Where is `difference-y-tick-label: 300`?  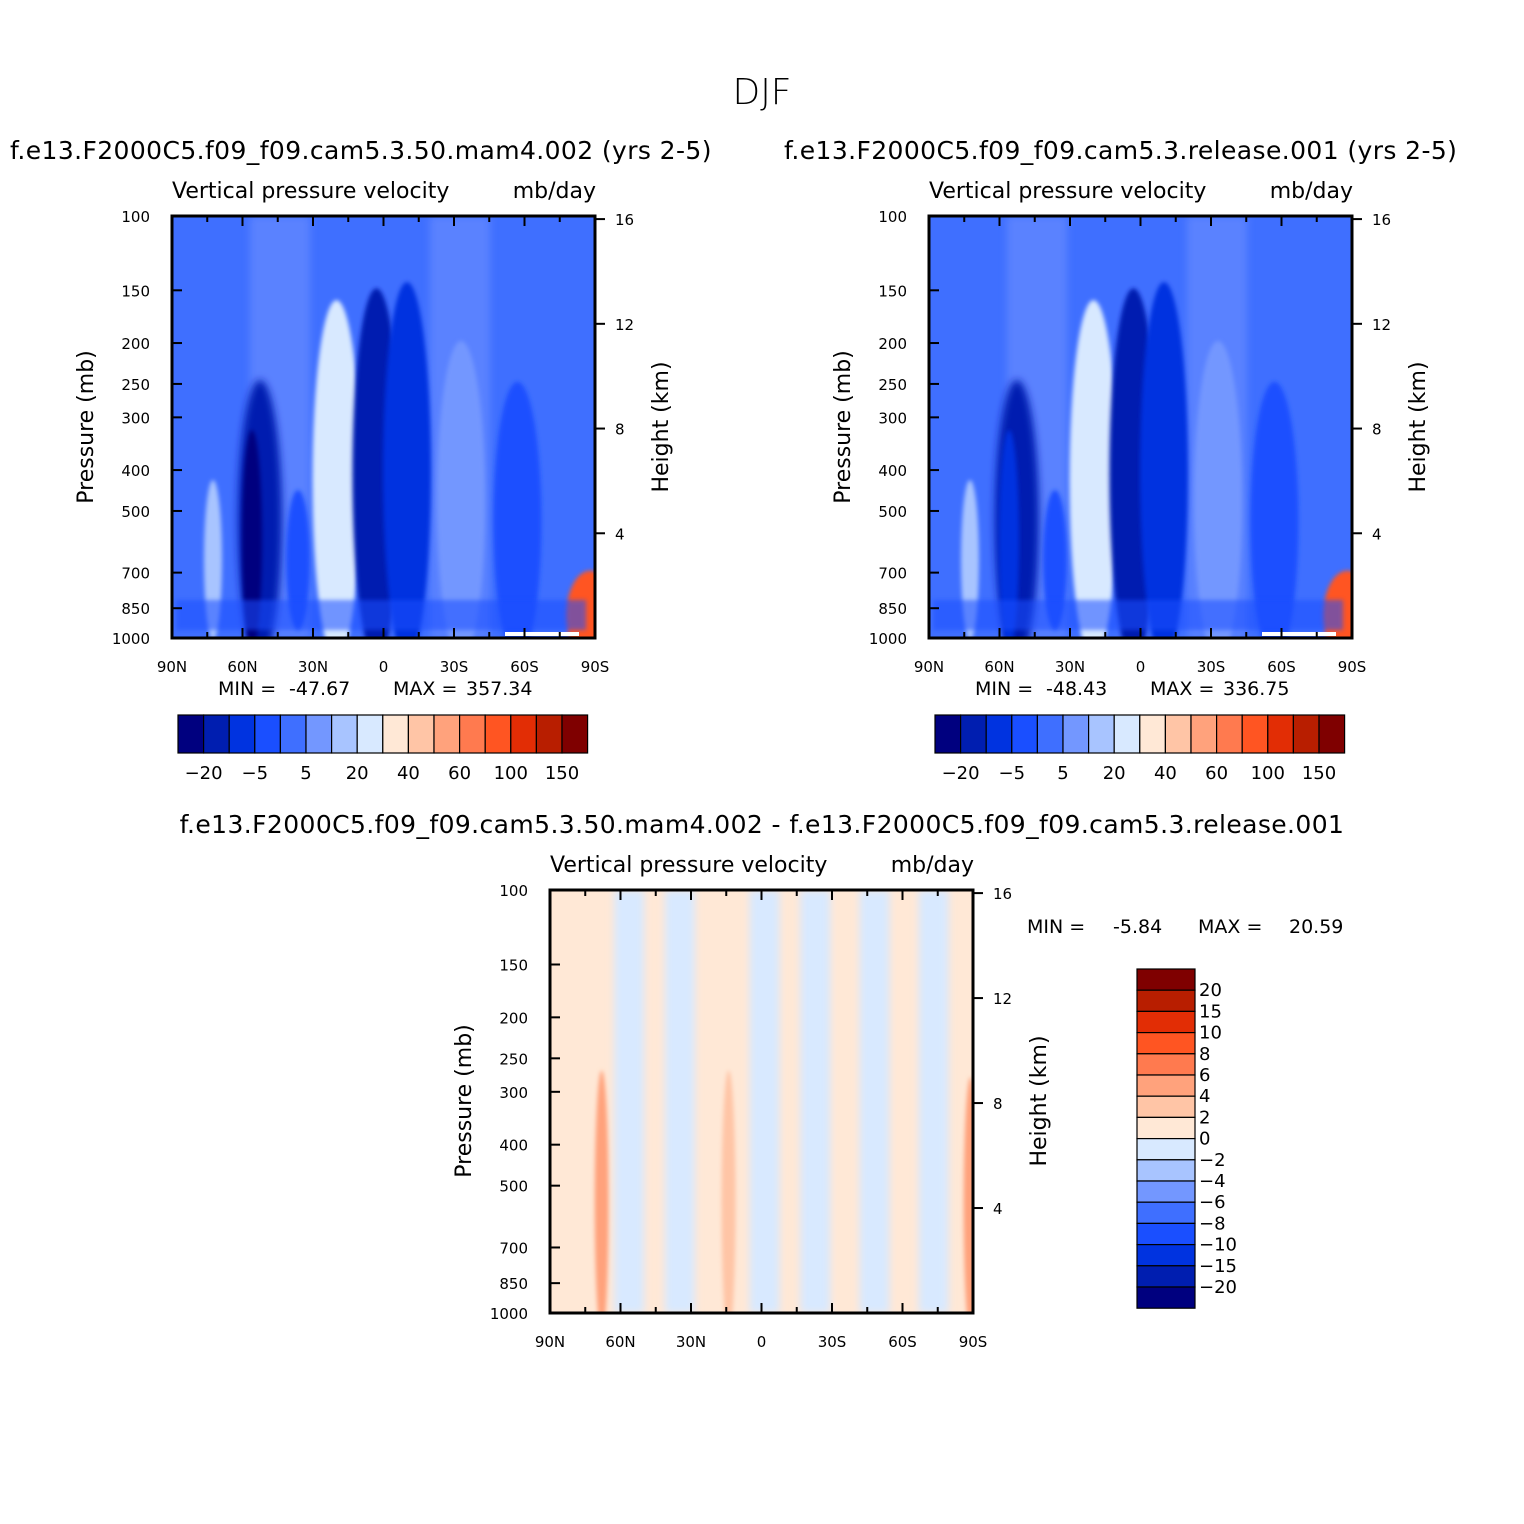 difference-y-tick-label: 300 is located at coordinates (513, 1093).